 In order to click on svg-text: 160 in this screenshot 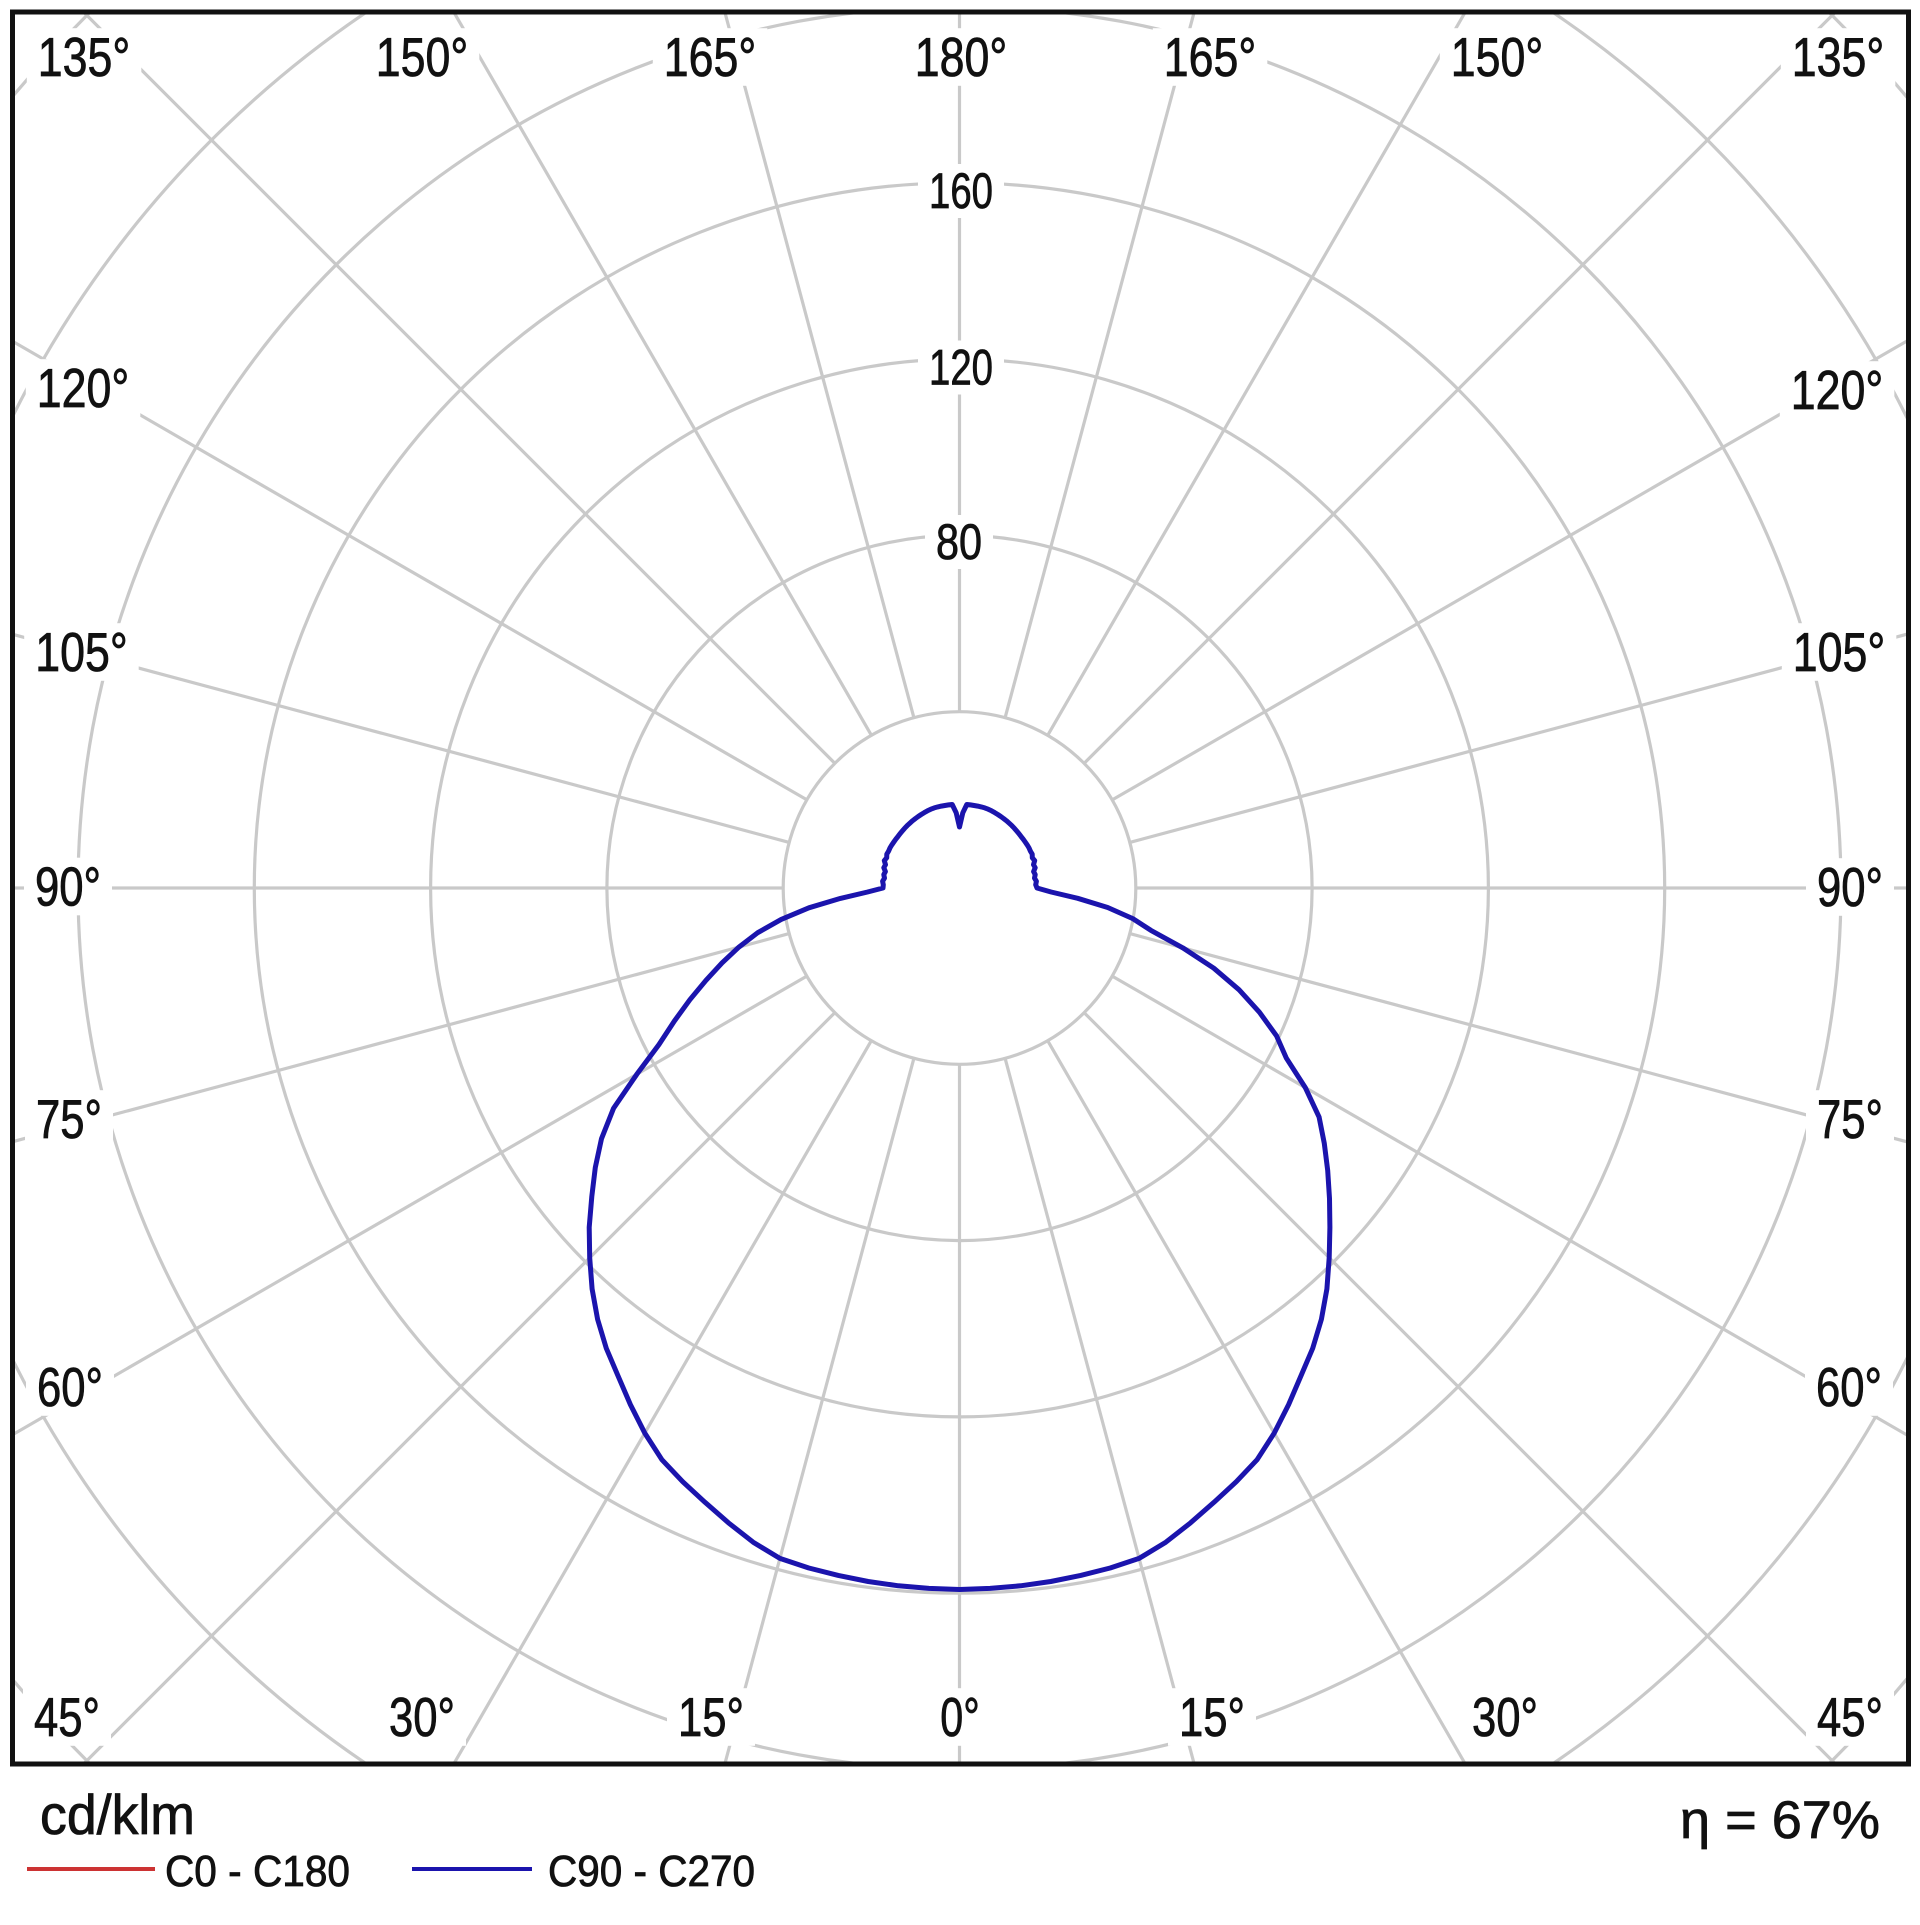, I will do `click(961, 191)`.